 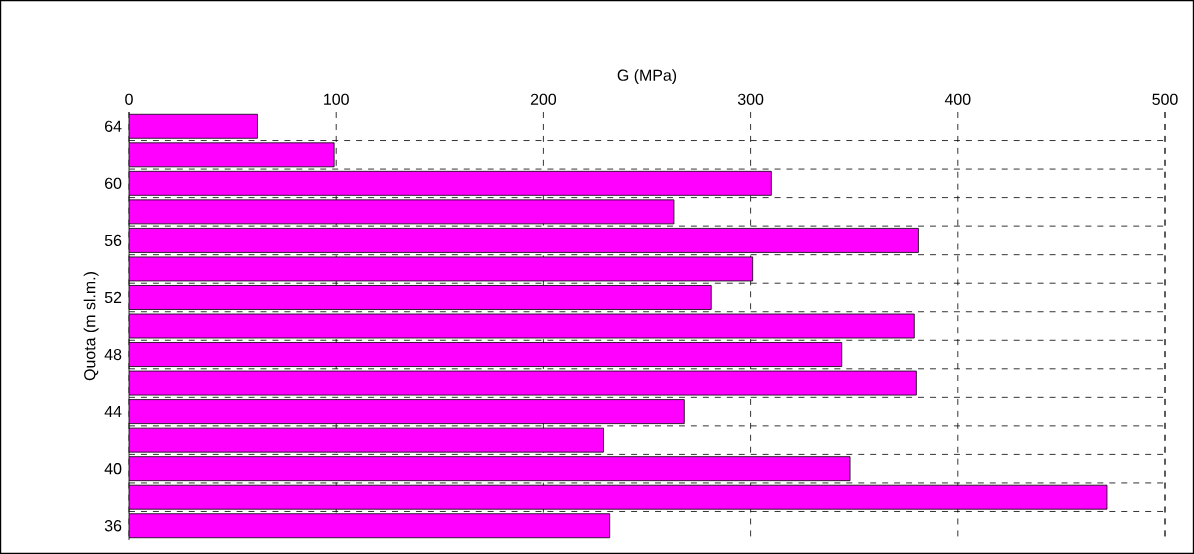 What do you see at coordinates (1165, 99) in the screenshot?
I see `x-tick-label: 500` at bounding box center [1165, 99].